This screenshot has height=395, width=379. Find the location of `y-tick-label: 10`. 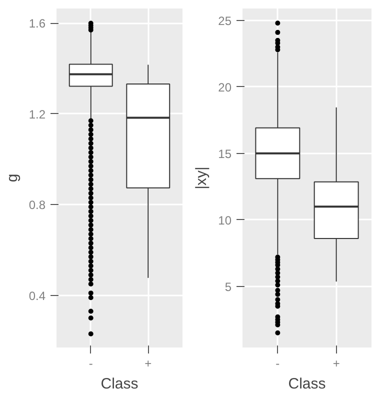

y-tick-label: 10 is located at coordinates (225, 220).